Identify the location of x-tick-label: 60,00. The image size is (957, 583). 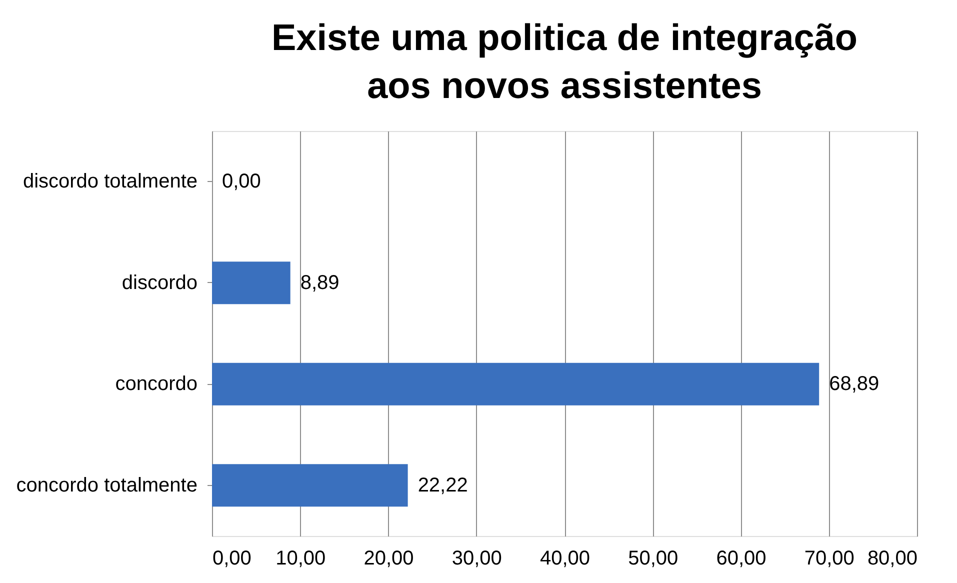
(741, 559).